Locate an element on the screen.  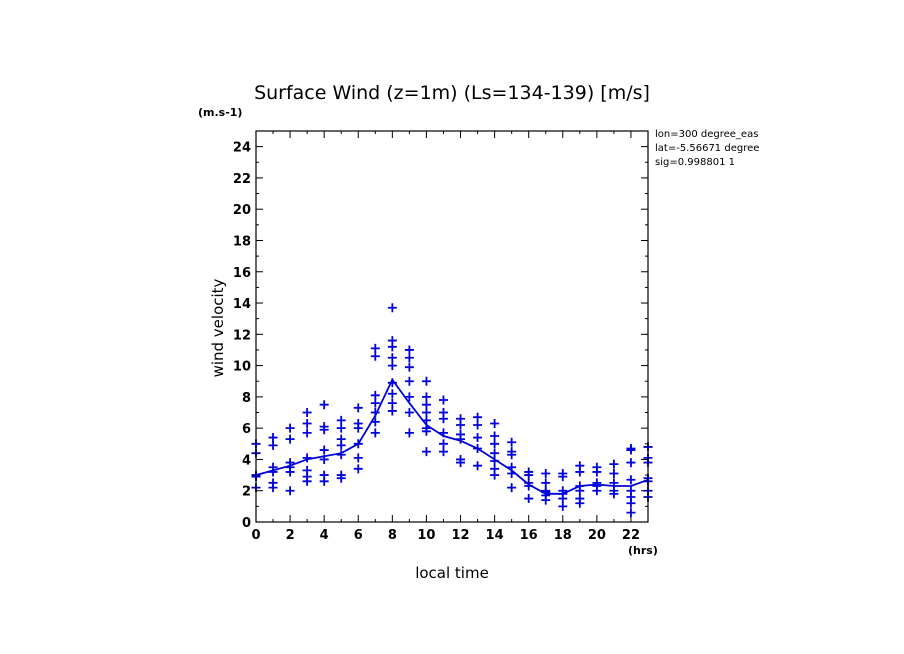
sample-points is located at coordinates (452, 410).